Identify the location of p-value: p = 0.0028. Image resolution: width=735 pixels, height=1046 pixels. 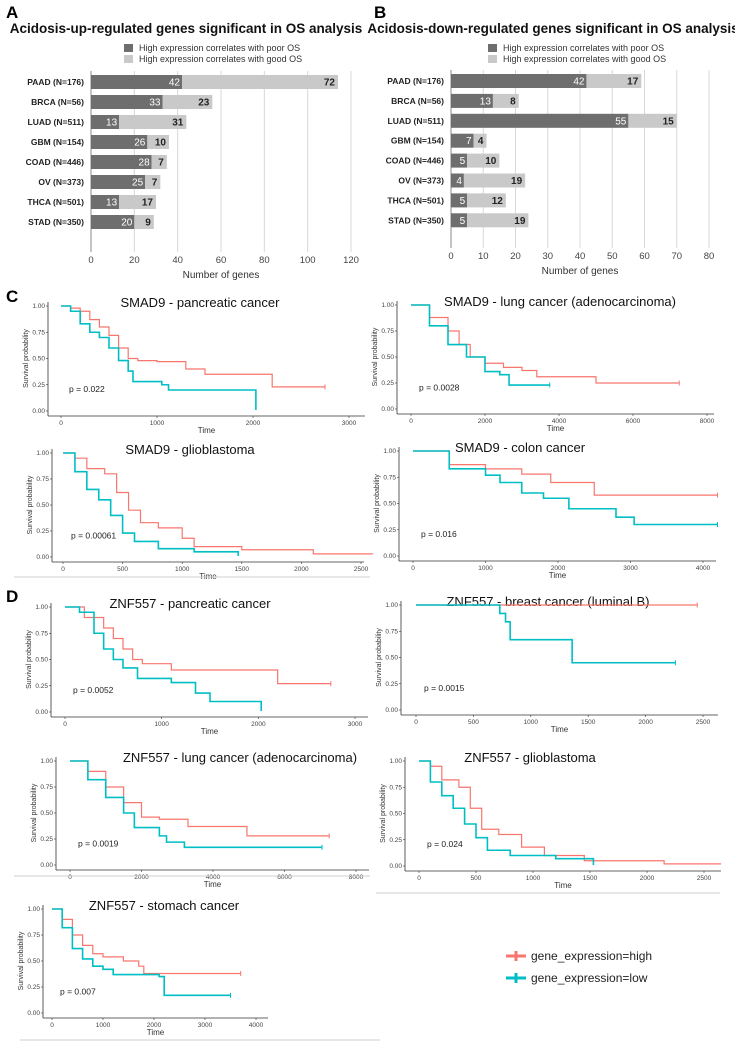
(439, 387).